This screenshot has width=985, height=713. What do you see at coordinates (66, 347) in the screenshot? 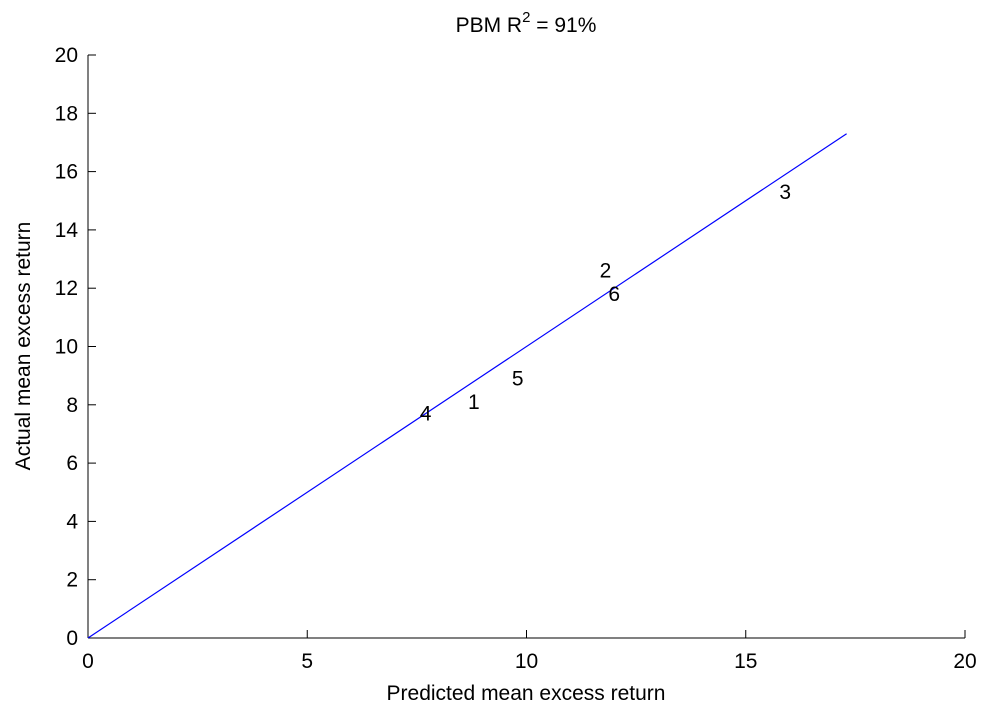
I see `y-tick-label: 10` at bounding box center [66, 347].